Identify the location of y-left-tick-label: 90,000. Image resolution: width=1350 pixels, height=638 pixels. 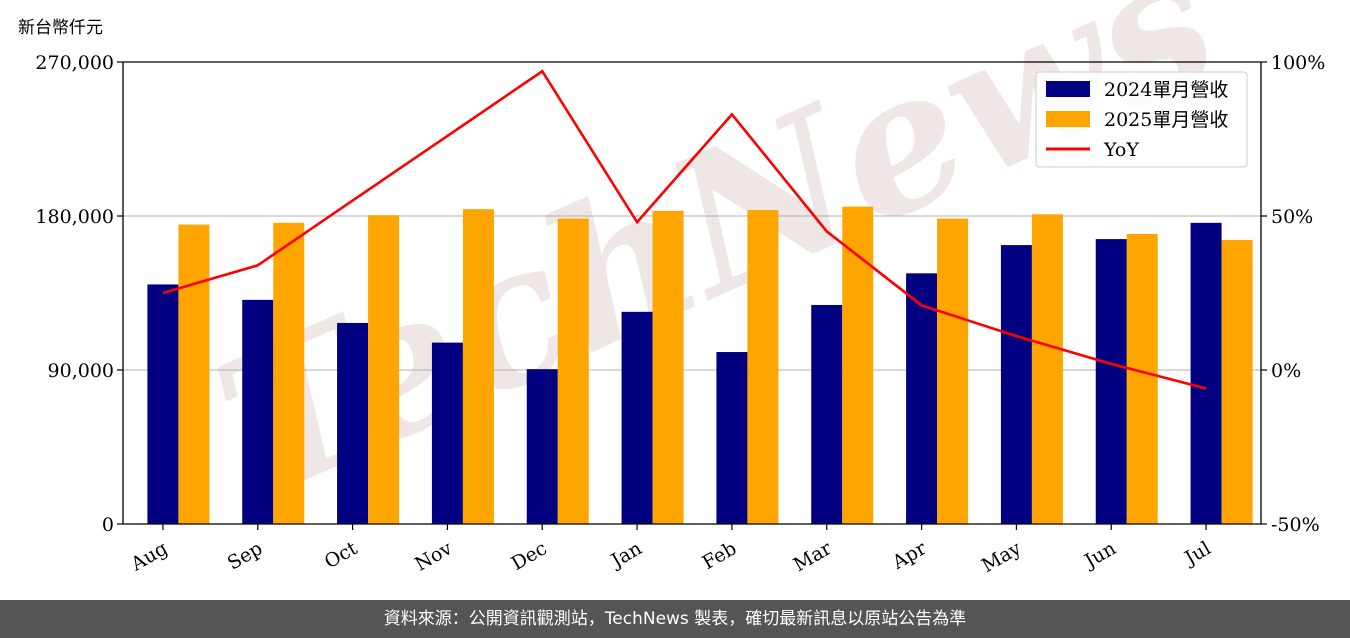
(81, 371).